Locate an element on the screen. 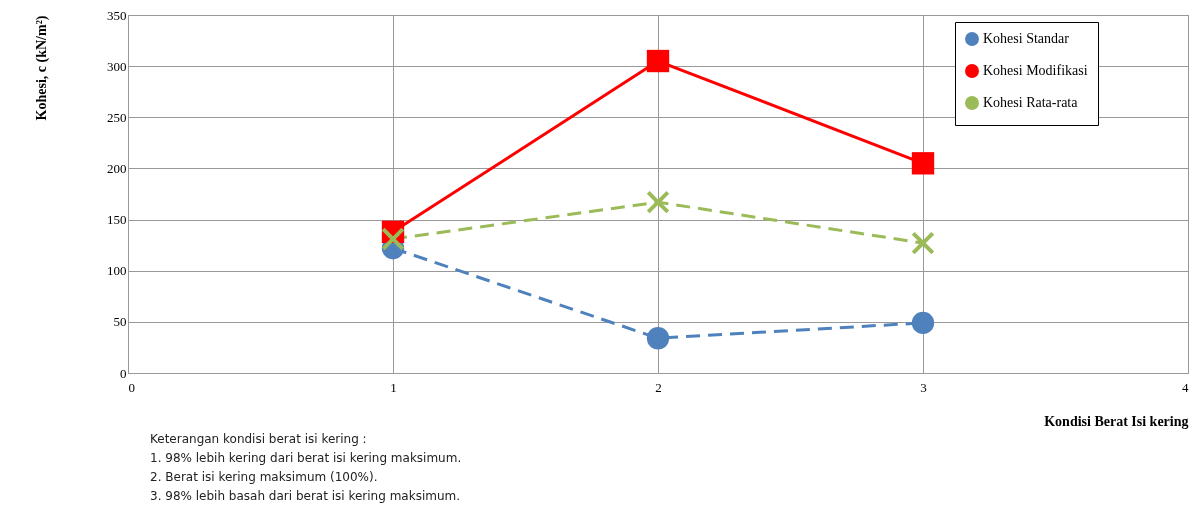 This screenshot has height=524, width=1198. x-tick-label: 4 is located at coordinates (1185, 387).